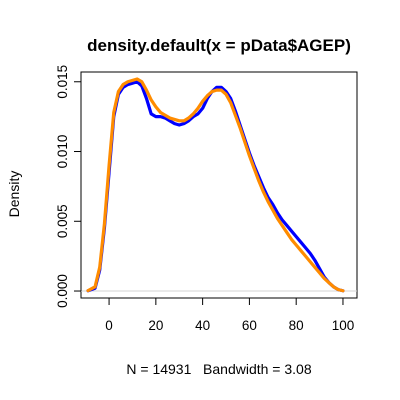 This screenshot has height=400, width=400. What do you see at coordinates (296, 325) in the screenshot?
I see `x-tick-label: 80` at bounding box center [296, 325].